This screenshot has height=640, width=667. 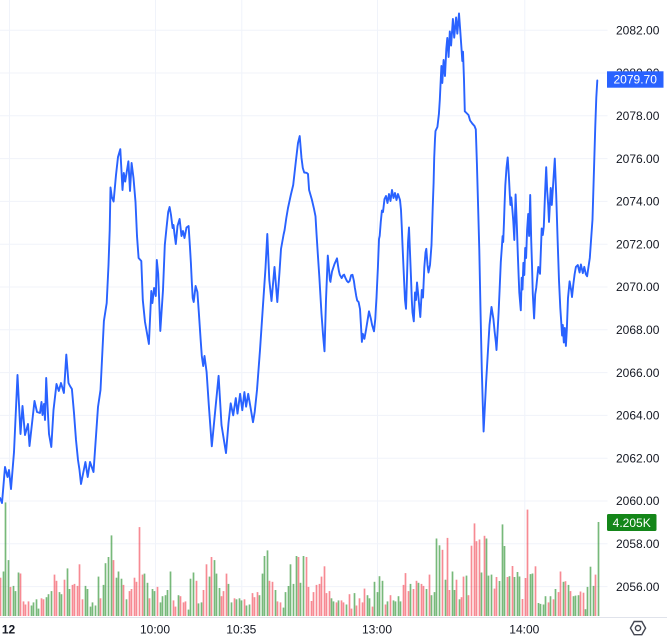 I want to click on svg-text: 2062.00, so click(x=638, y=458).